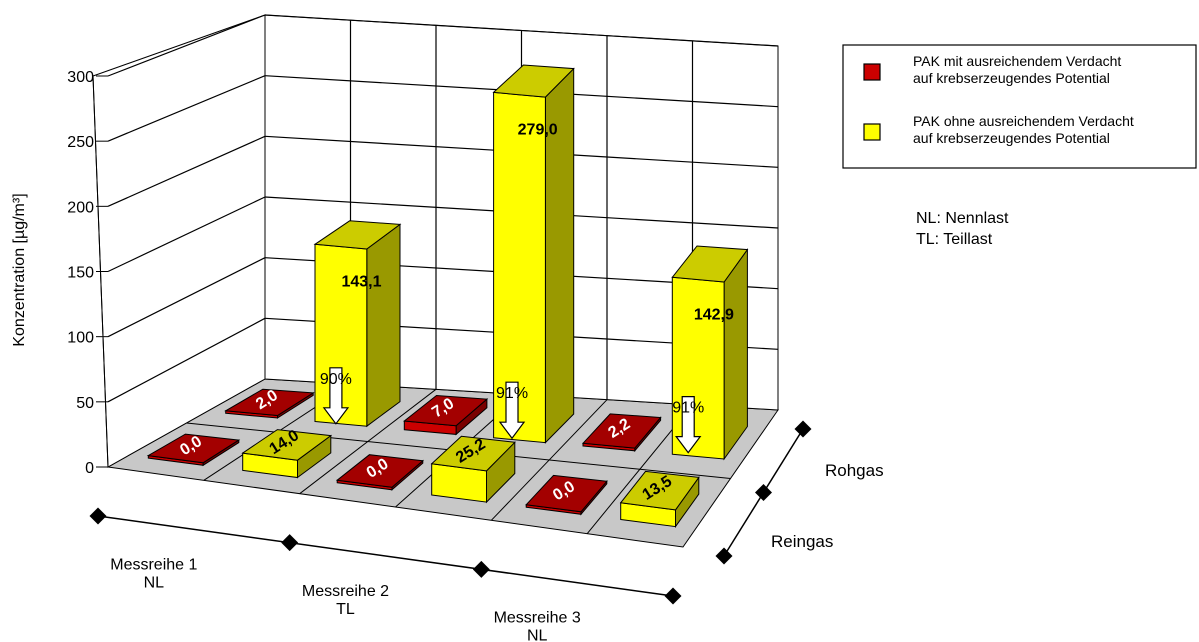 The width and height of the screenshot is (1199, 642). I want to click on bar-mit-reingas-2: 0,0, so click(379, 472).